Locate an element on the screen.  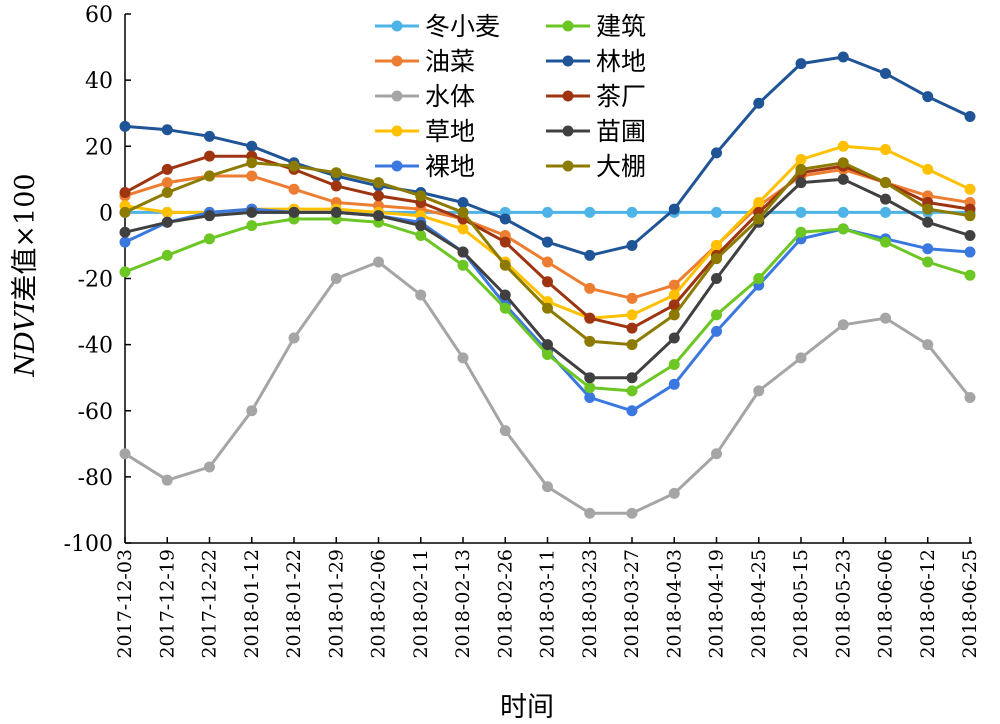
x-tick-label: 2018-01-12 is located at coordinates (252, 604).